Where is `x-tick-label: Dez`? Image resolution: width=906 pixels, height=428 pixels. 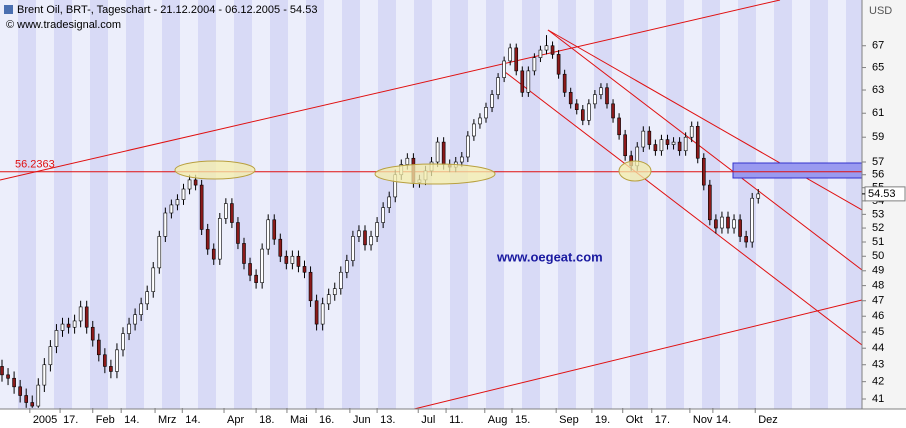 x-tick-label: Dez is located at coordinates (768, 420).